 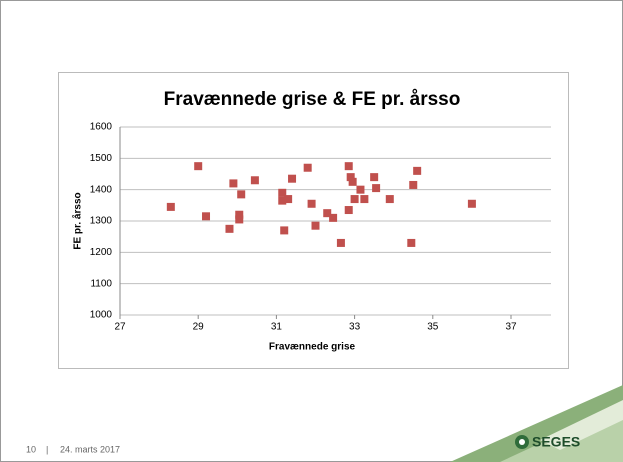 I want to click on page-number: 10, so click(x=31, y=449).